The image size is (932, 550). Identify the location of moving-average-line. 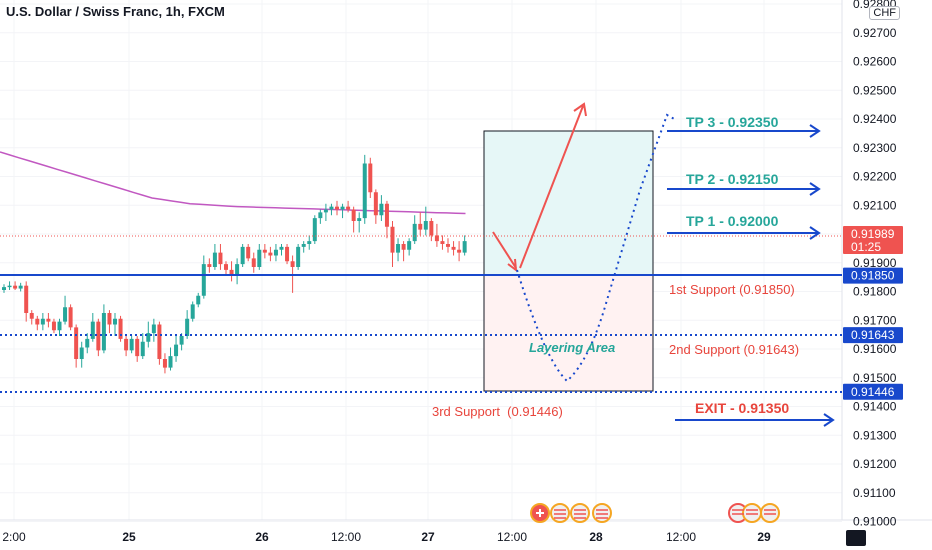
(233, 183).